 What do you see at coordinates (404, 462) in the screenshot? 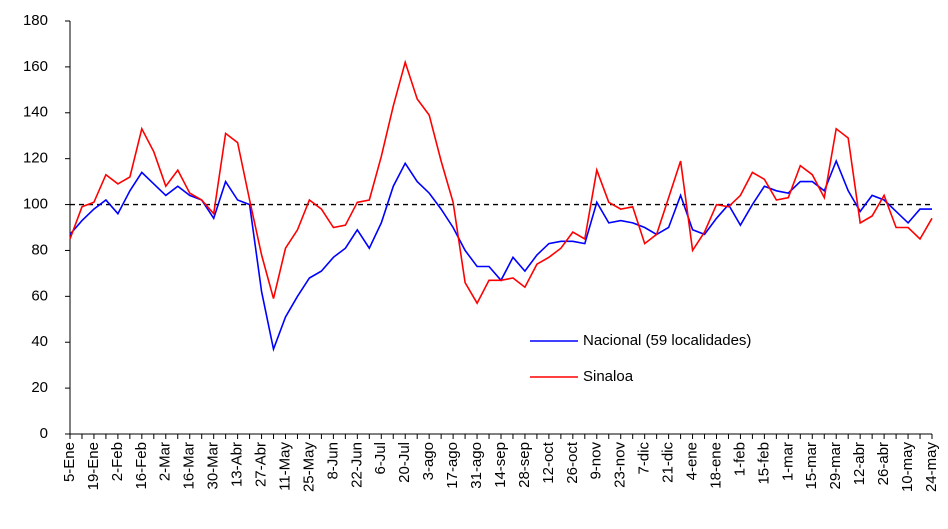
I see `x-tick-label: 20-Jul` at bounding box center [404, 462].